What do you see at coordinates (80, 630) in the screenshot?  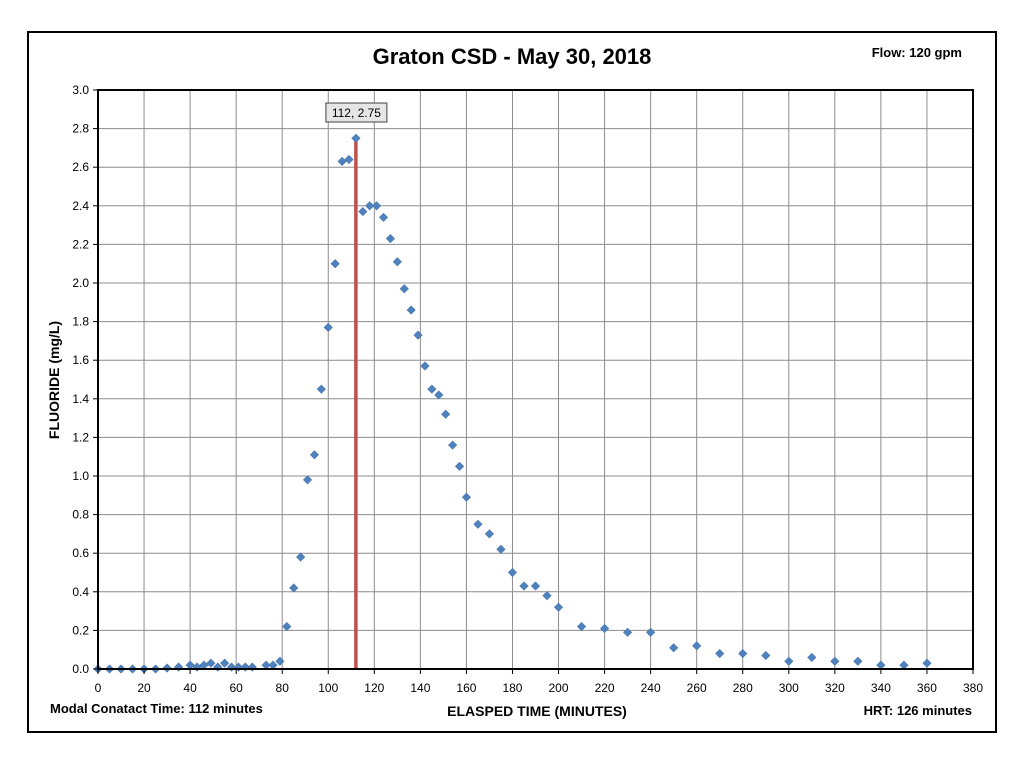 I see `y-tick-label: 0.2` at bounding box center [80, 630].